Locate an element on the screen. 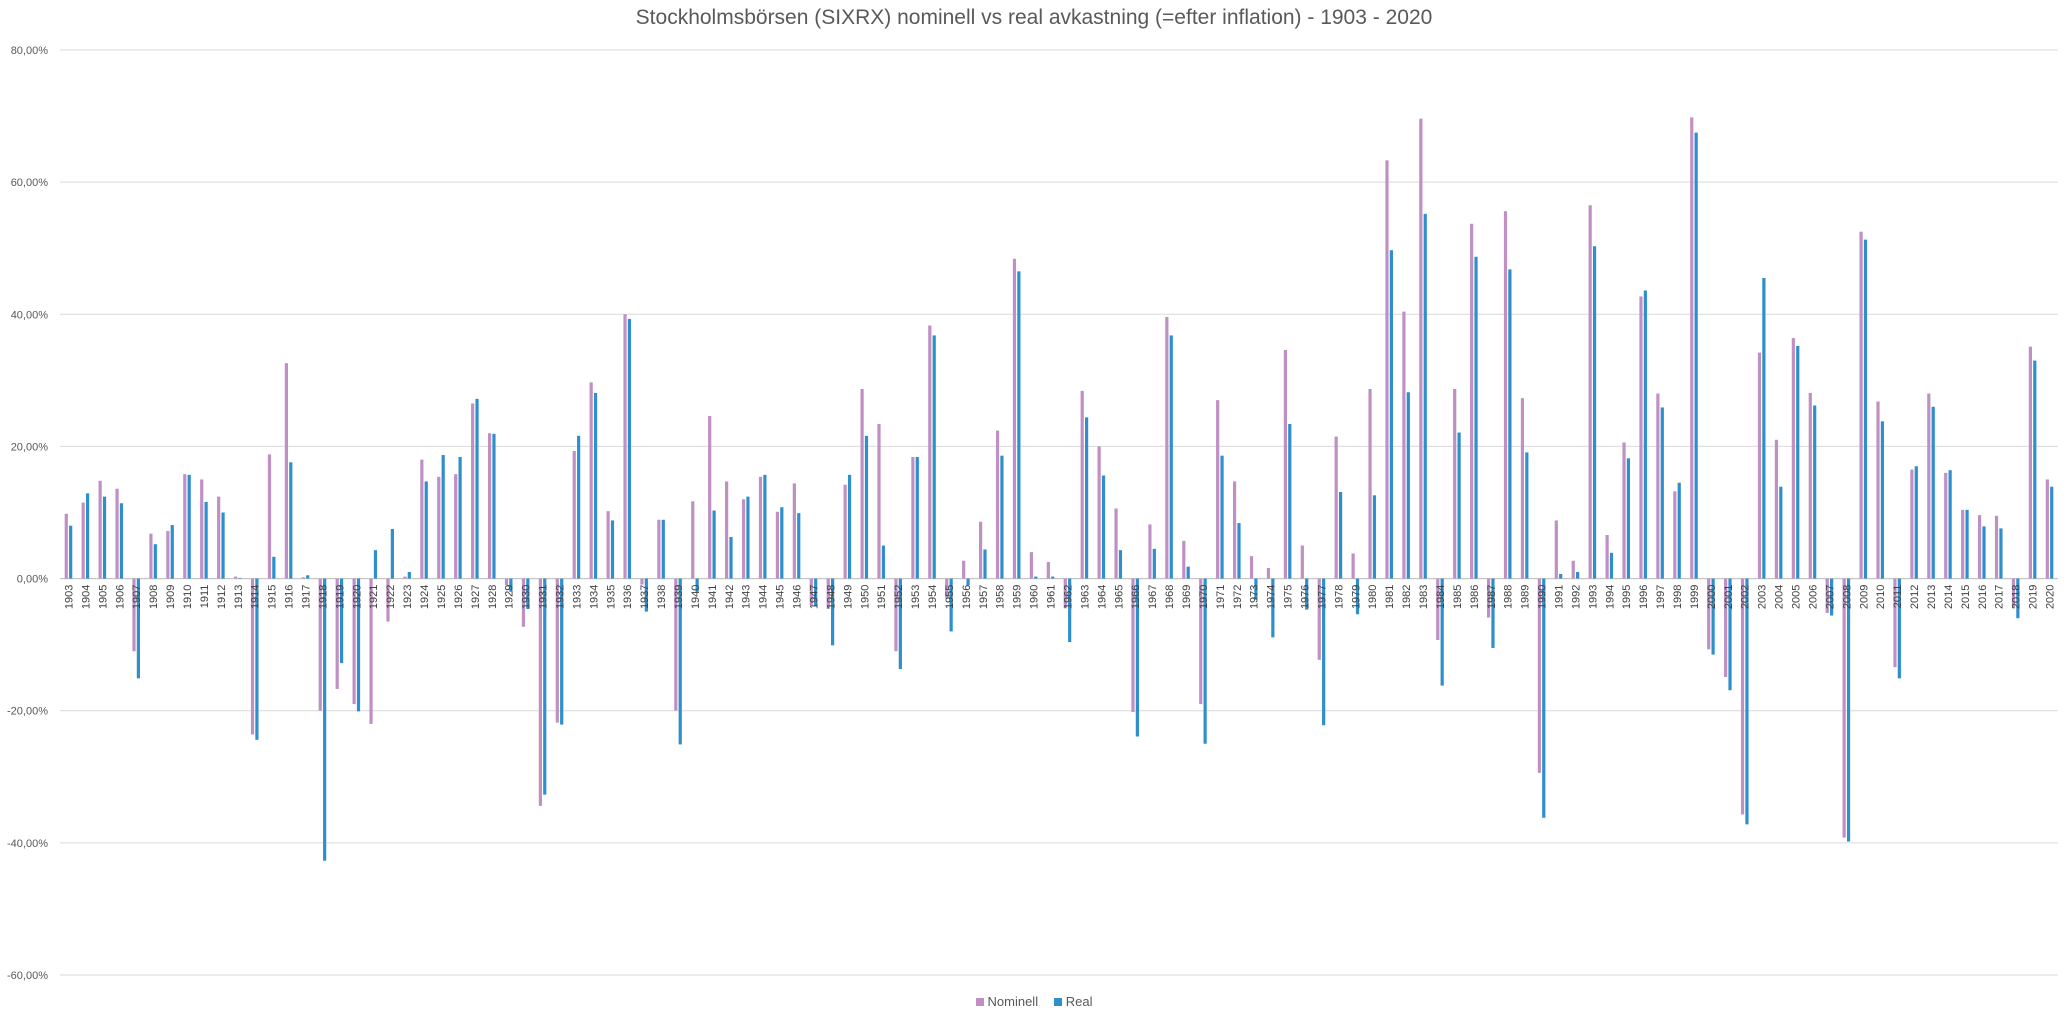 The image size is (2068, 1015). bar-real-2004 is located at coordinates (1781, 532).